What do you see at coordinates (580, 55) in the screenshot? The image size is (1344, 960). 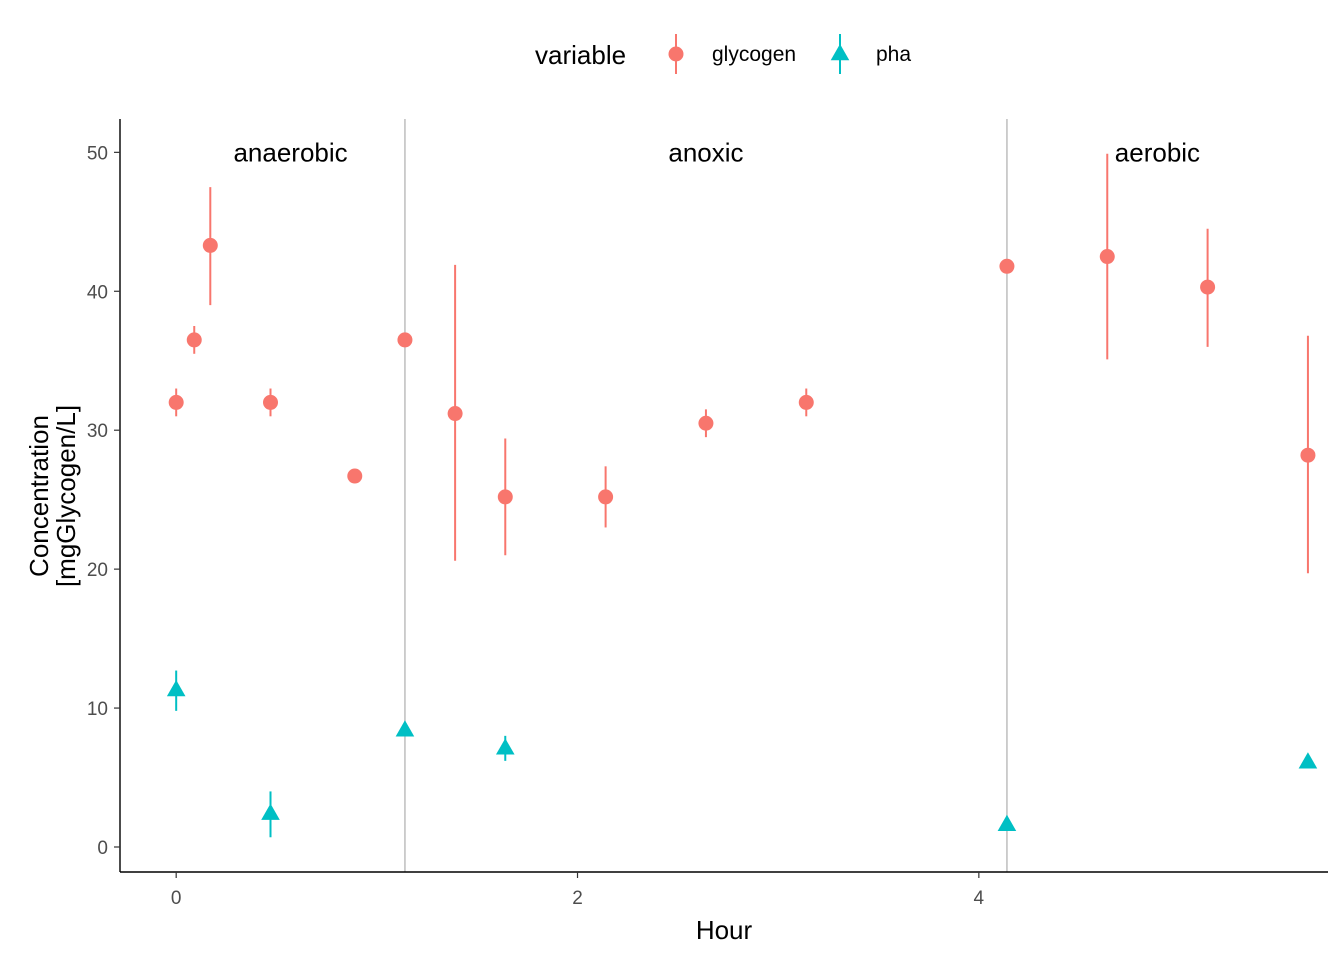 I see `legend-title: variable` at bounding box center [580, 55].